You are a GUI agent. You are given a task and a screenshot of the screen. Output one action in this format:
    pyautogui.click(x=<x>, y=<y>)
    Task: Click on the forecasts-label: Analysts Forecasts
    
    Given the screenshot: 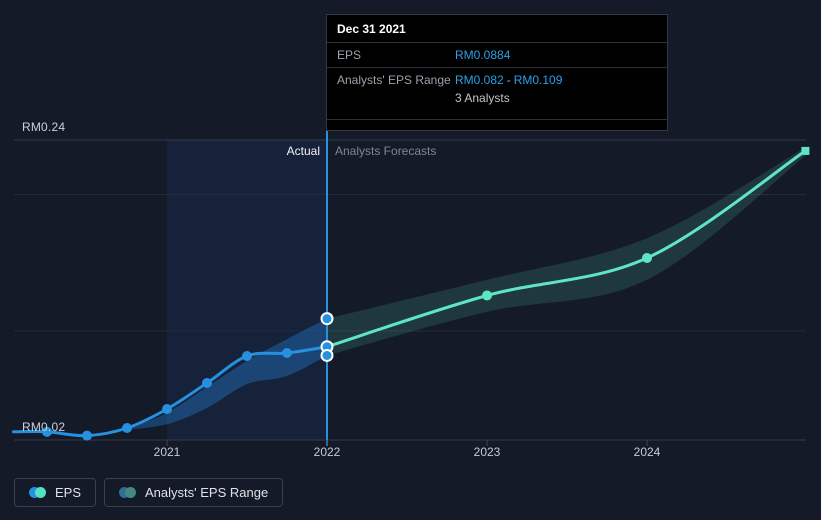 What is the action you would take?
    pyautogui.click(x=386, y=151)
    